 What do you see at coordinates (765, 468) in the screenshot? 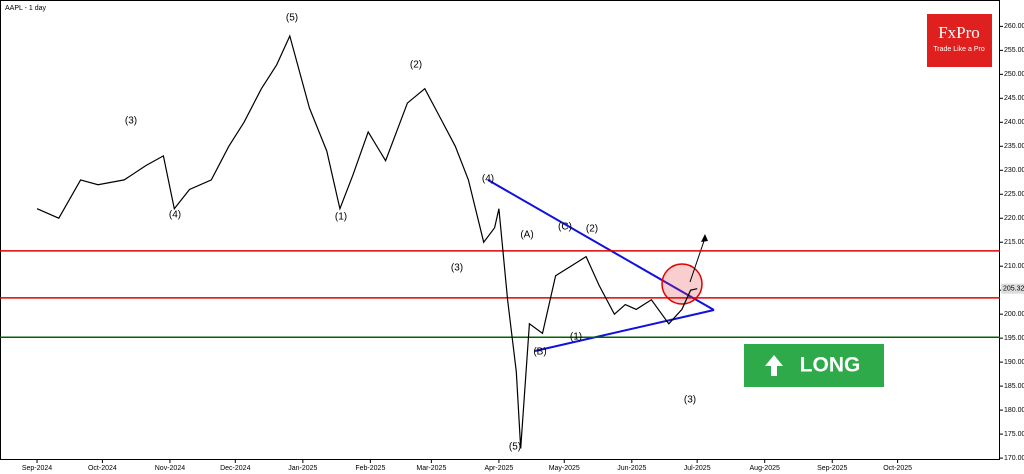
I see `x-tick-label: Aug-2025` at bounding box center [765, 468].